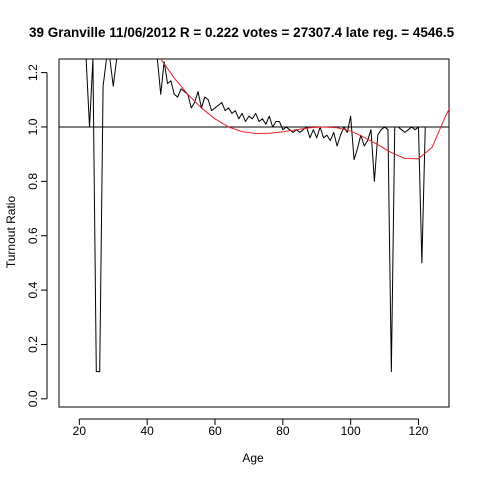  What do you see at coordinates (80, 431) in the screenshot?
I see `x-tick-label: 20` at bounding box center [80, 431].